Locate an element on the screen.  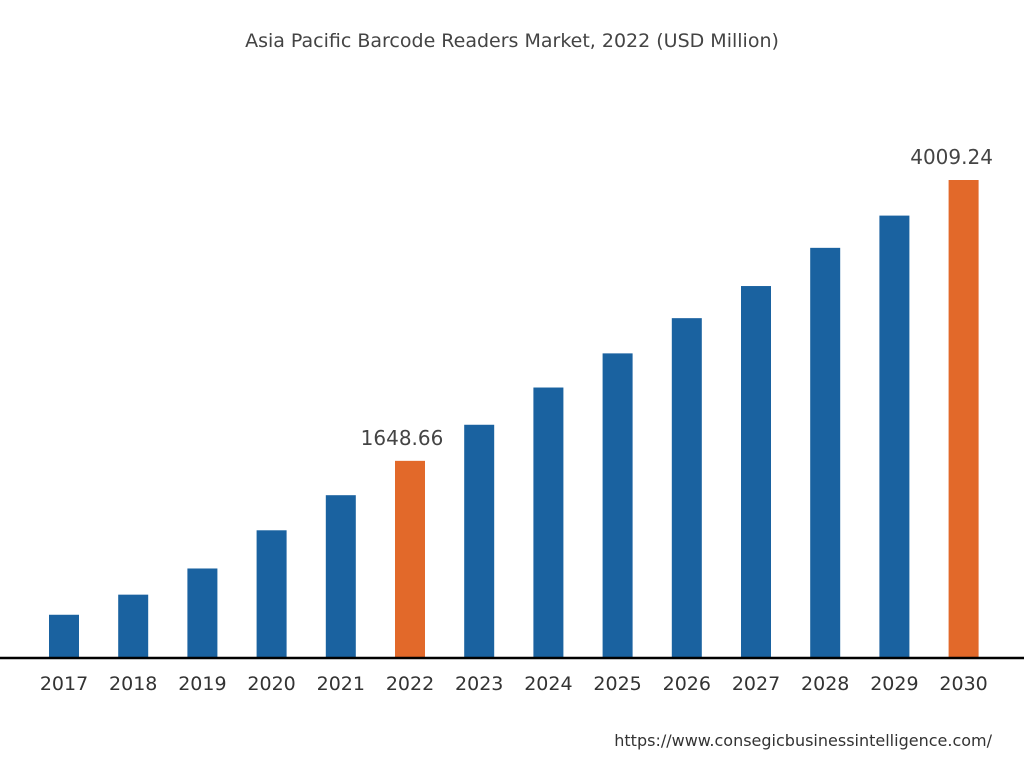
bar-2028 is located at coordinates (825, 452).